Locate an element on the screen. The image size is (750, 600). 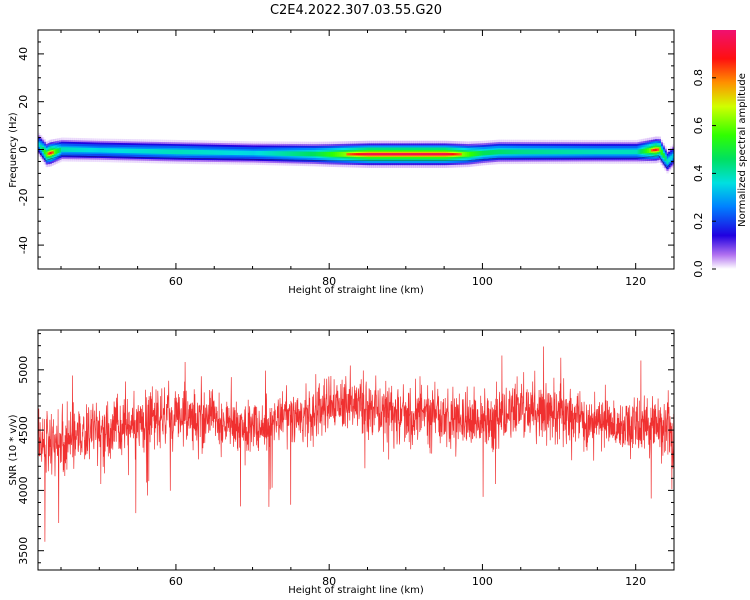
colorbar-gradient is located at coordinates (724, 149).